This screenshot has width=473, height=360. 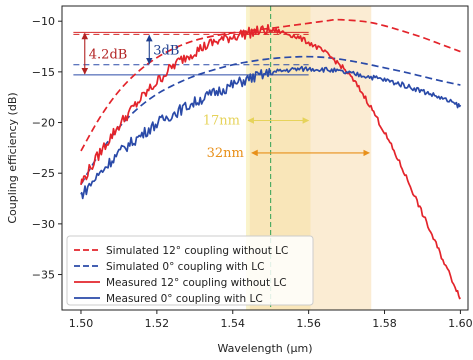 What do you see at coordinates (196, 283) in the screenshot?
I see `legend-label-2: Measured 12° coupling without LC` at bounding box center [196, 283].